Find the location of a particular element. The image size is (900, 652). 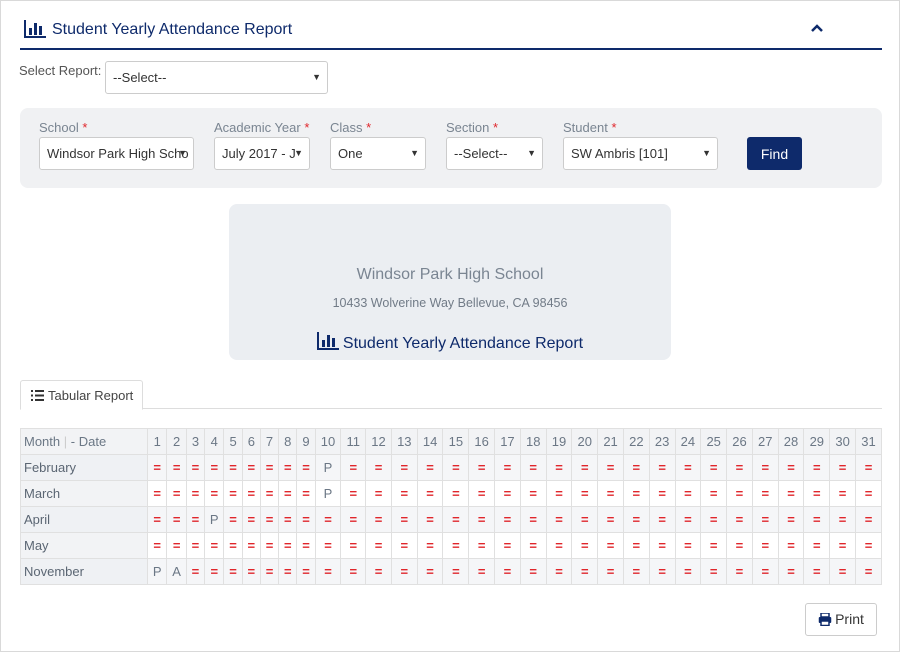

table-row: March = = = = = = = = = P = = = = = = = = = = = = = = = = = = = = = is located at coordinates (451, 493).